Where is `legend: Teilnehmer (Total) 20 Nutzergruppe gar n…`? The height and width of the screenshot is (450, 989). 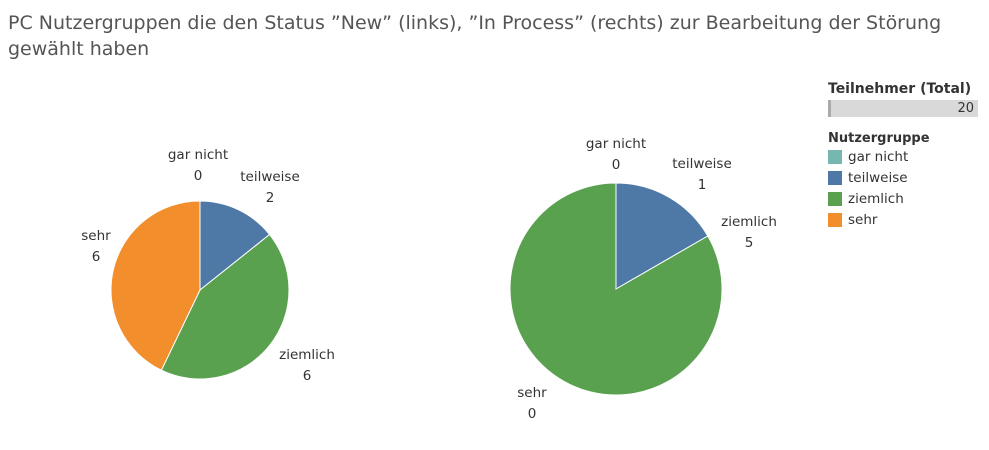
legend: Teilnehmer (Total) 20 Nutzergruppe gar n… is located at coordinates (905, 155).